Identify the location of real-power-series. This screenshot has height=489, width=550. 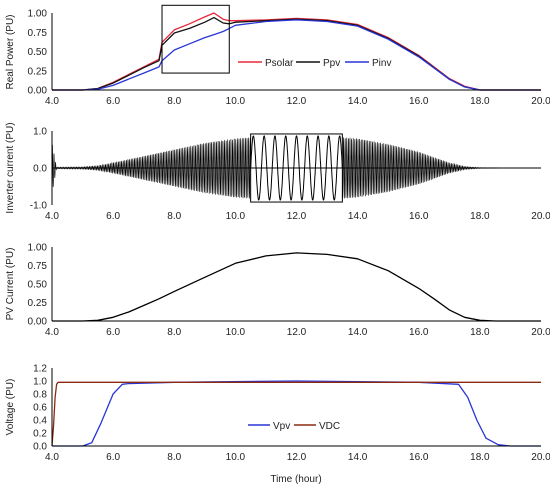
(296, 51).